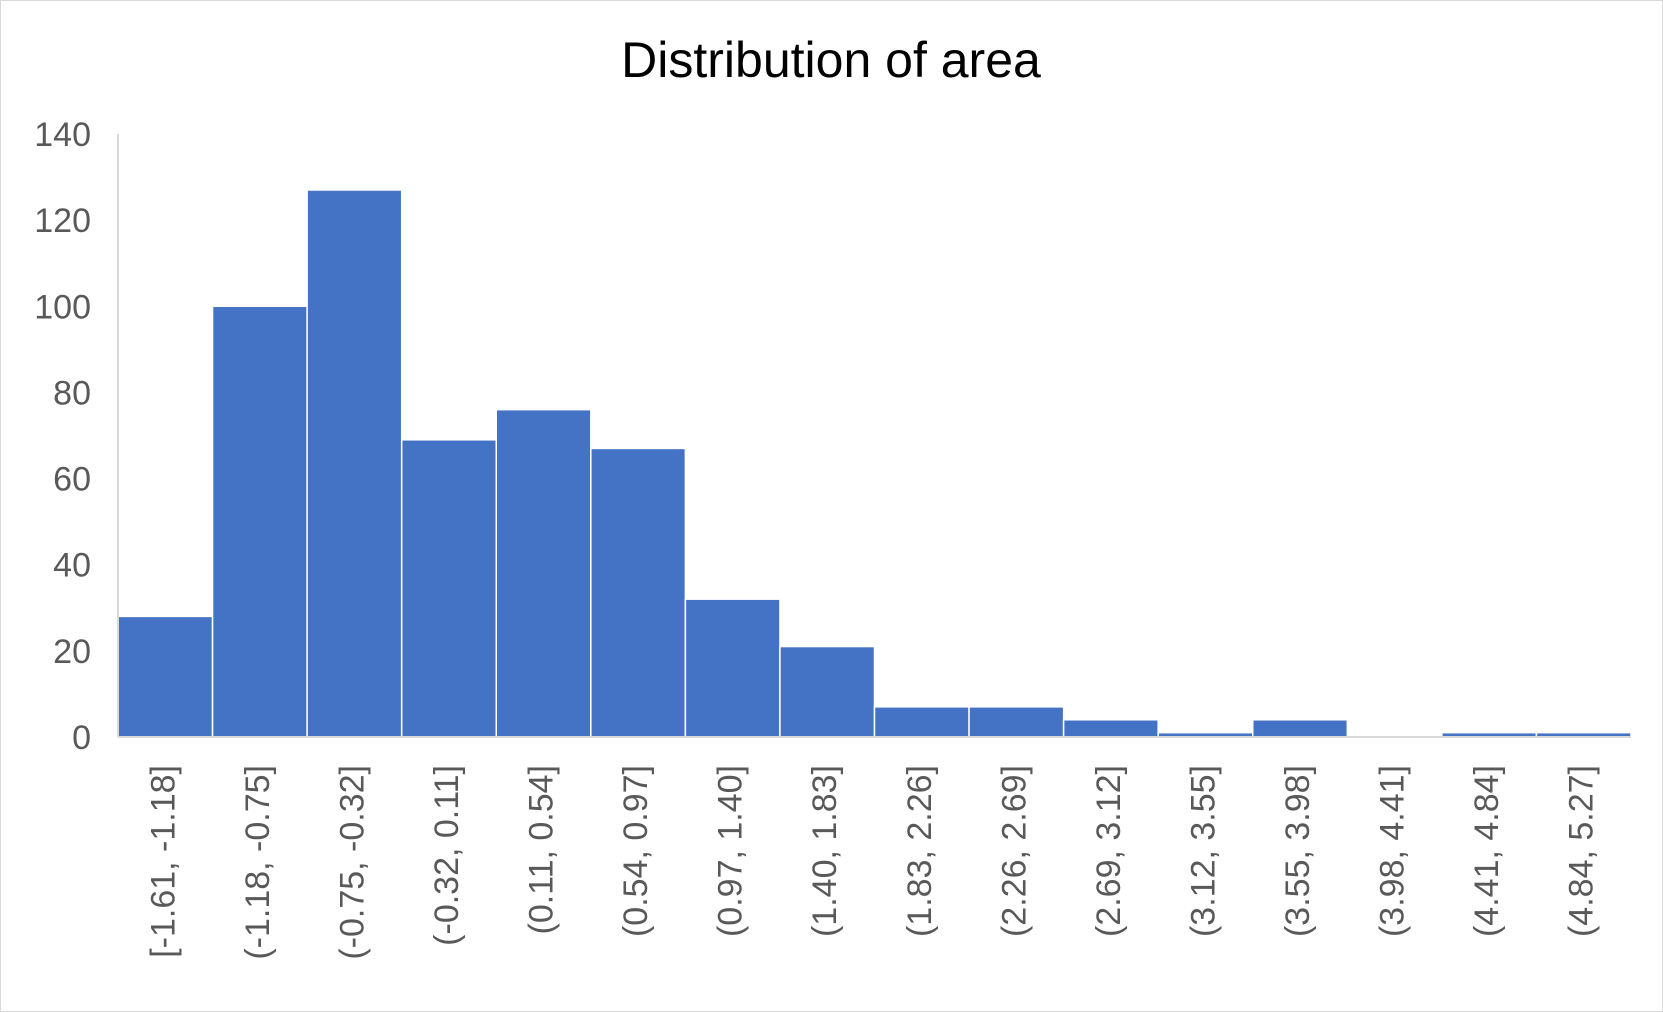 The width and height of the screenshot is (1663, 1012). What do you see at coordinates (825, 851) in the screenshot?
I see `x-tick-label: (1.40, 1.83]` at bounding box center [825, 851].